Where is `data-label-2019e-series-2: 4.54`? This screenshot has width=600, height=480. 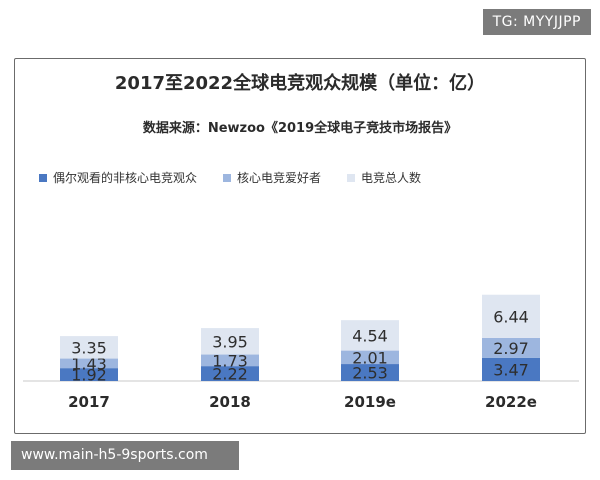 data-label-2019e-series-2: 4.54 is located at coordinates (370, 335).